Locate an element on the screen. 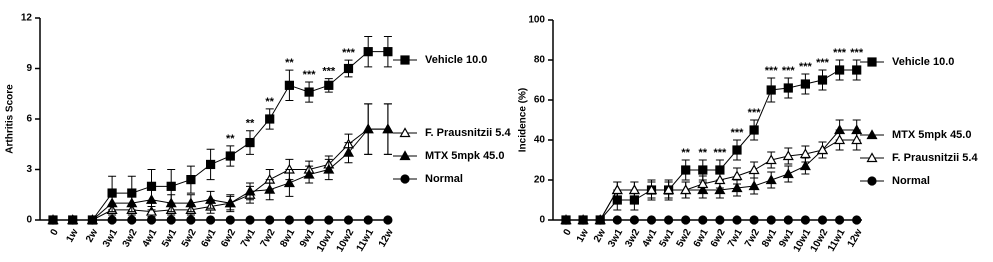 Image resolution: width=993 pixels, height=262 pixels. x-tick-label: 3w2 is located at coordinates (632, 238).